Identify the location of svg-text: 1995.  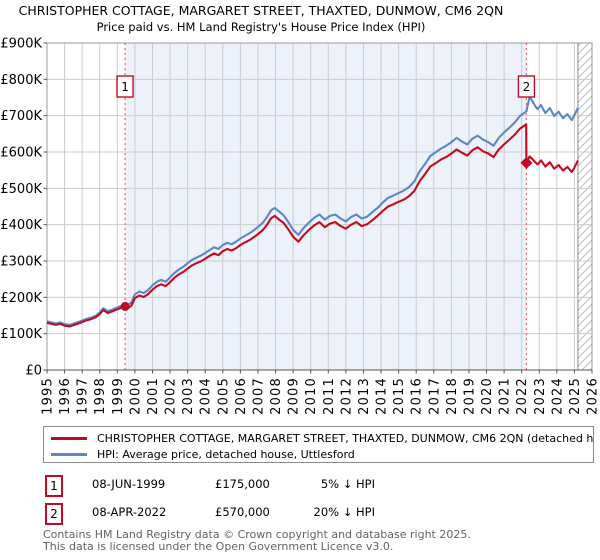
(48, 396).